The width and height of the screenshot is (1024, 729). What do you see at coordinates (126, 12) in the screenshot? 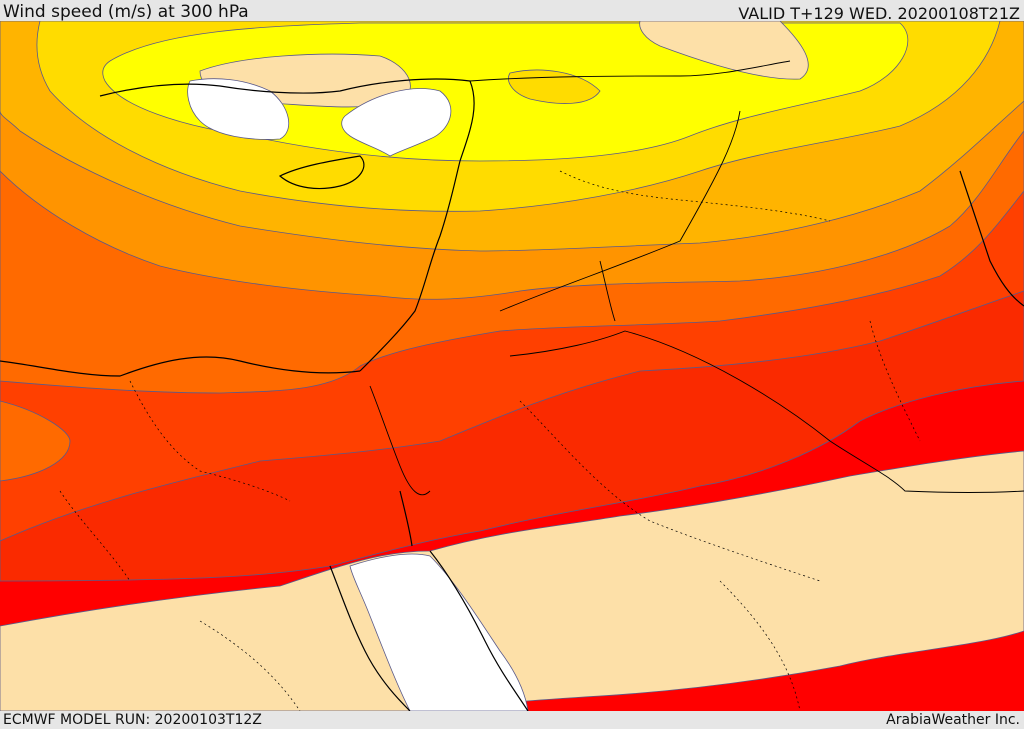
I see `map-title: Wind speed (m/s) at 300 hPa` at bounding box center [126, 12].